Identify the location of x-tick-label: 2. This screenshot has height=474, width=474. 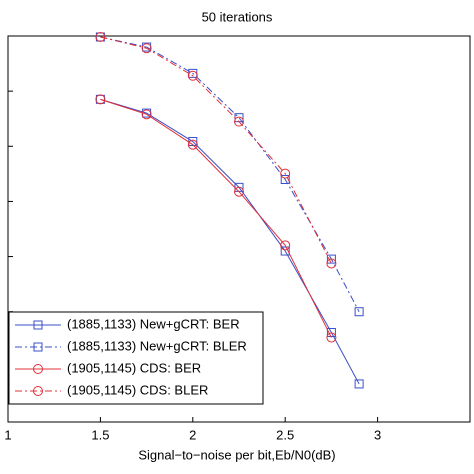
(192, 434).